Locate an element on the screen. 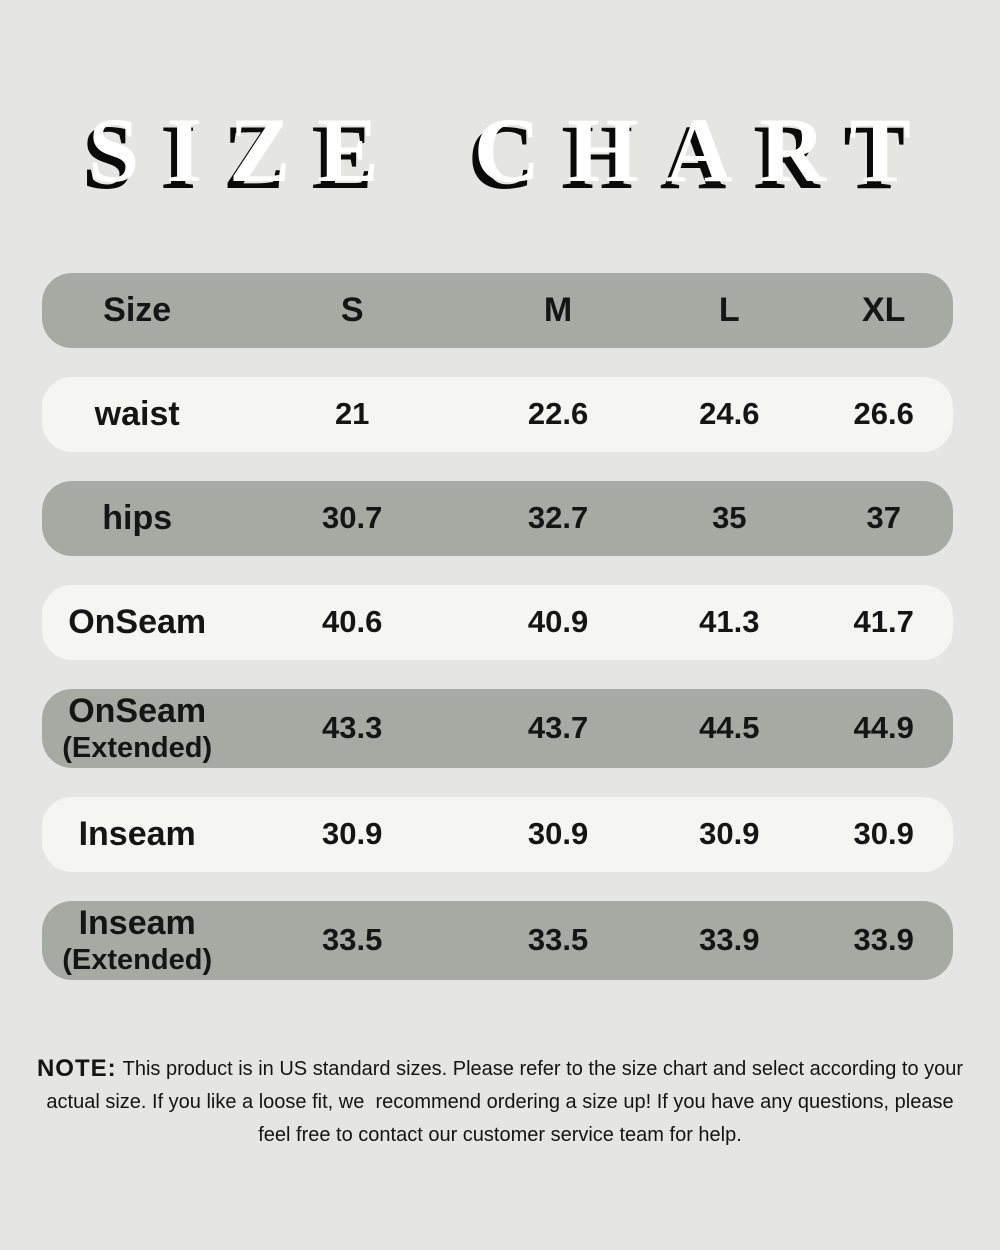  row-label: OnSeam is located at coordinates (137, 621).